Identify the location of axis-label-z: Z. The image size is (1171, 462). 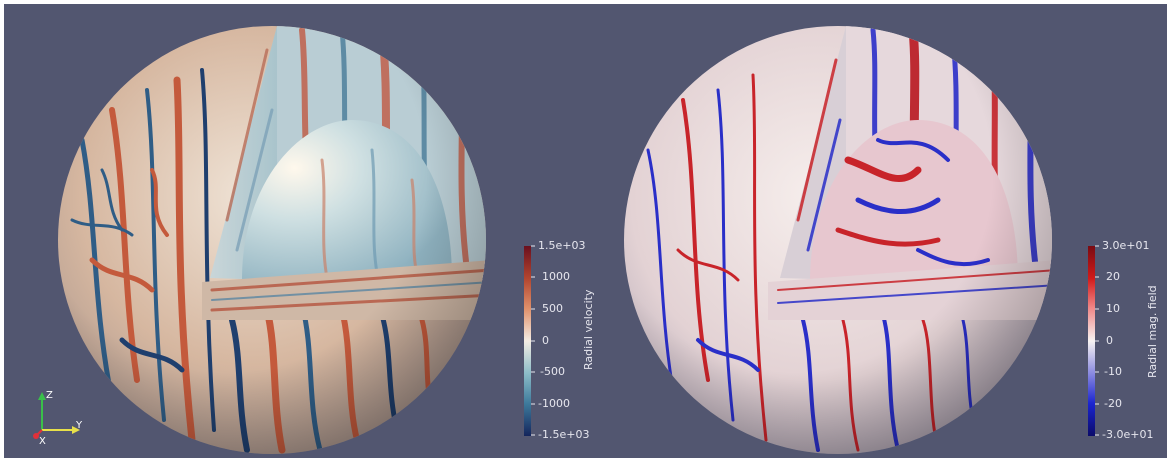
(49, 395).